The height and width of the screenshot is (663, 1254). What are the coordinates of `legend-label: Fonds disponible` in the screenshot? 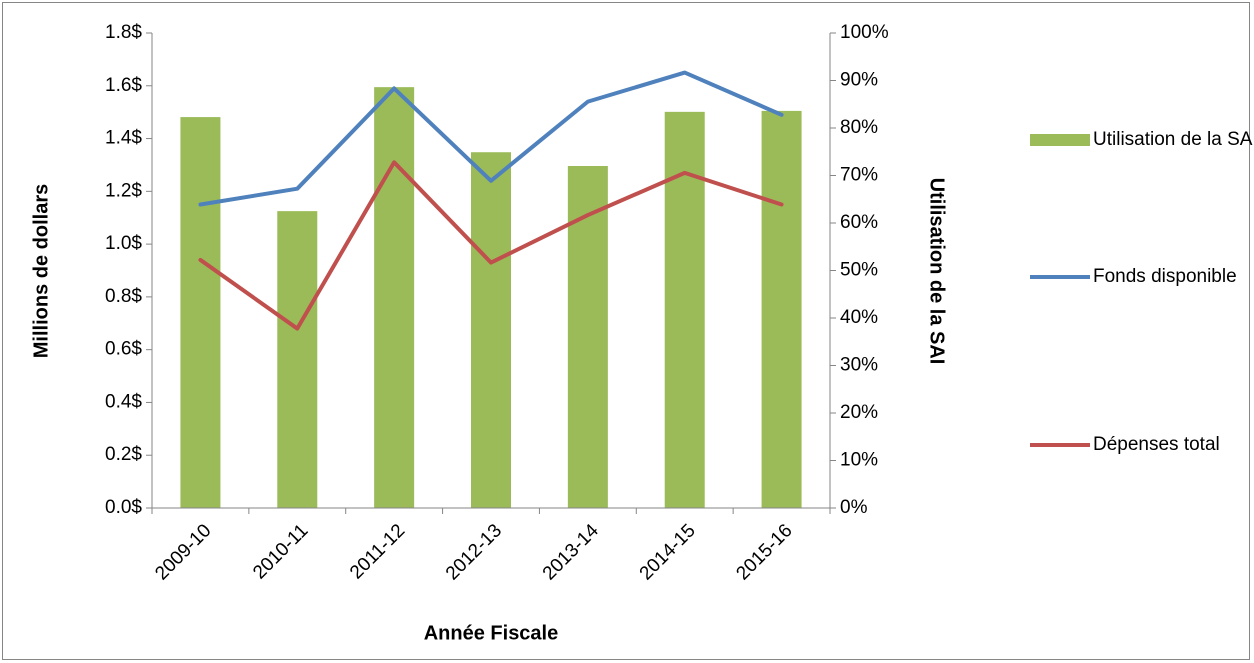 It's located at (1165, 276).